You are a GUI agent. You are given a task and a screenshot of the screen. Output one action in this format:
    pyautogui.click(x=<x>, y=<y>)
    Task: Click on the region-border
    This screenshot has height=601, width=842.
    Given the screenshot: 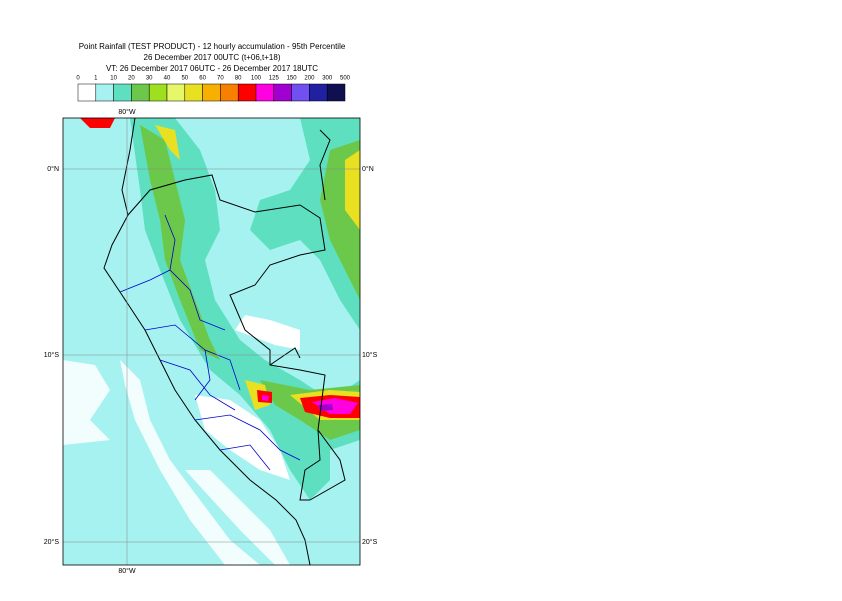 What is the action you would take?
    pyautogui.click(x=210, y=342)
    